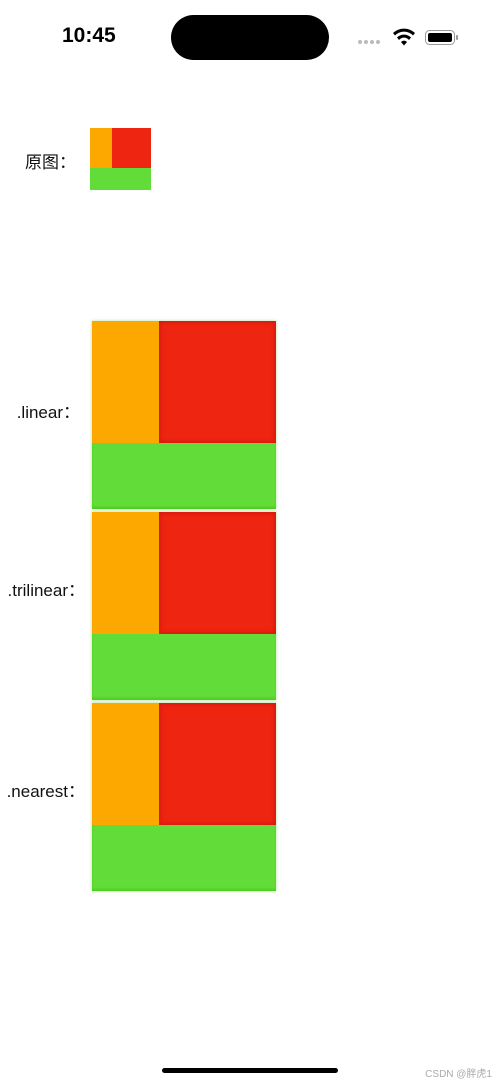 The height and width of the screenshot is (1084, 500). What do you see at coordinates (48, 412) in the screenshot?
I see `row-label: .linear：` at bounding box center [48, 412].